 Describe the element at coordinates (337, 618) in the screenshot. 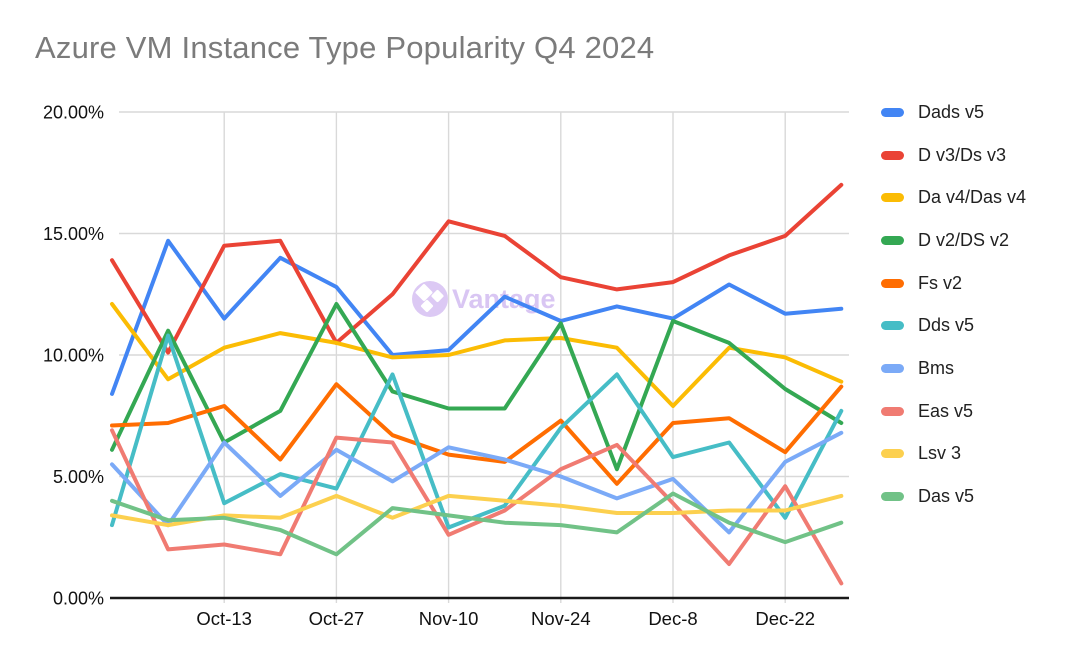

I see `x-axis-label: Oct-27` at that location.